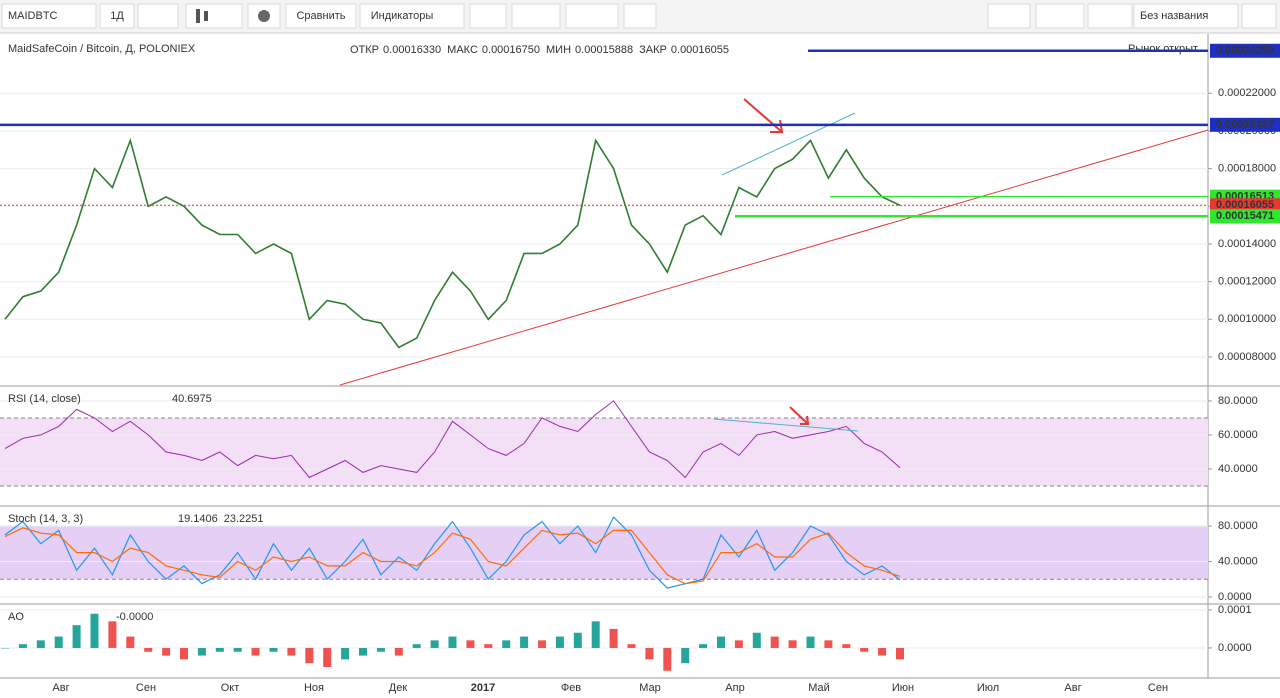 This screenshot has height=698, width=1280. I want to click on x-tick-label: Ноя, so click(314, 688).